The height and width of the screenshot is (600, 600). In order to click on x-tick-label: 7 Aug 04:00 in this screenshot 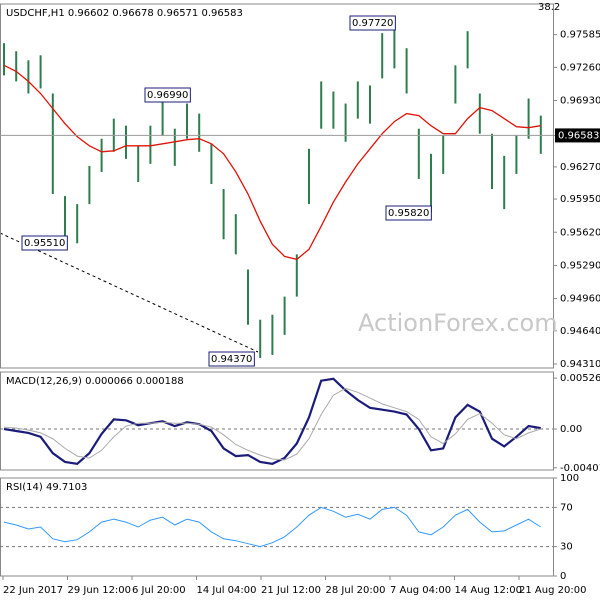, I will do `click(420, 590)`.